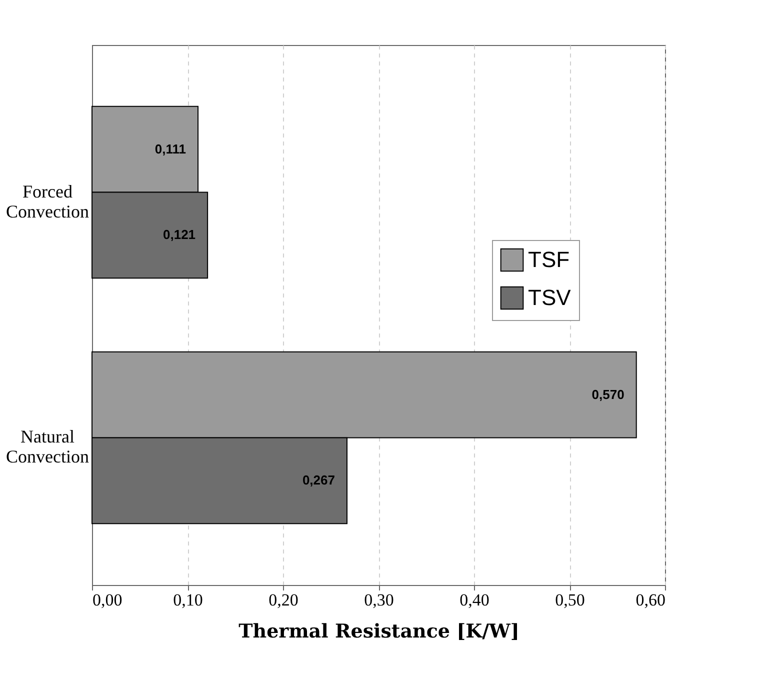 The image size is (765, 676). I want to click on data-label: 0,267, so click(318, 480).